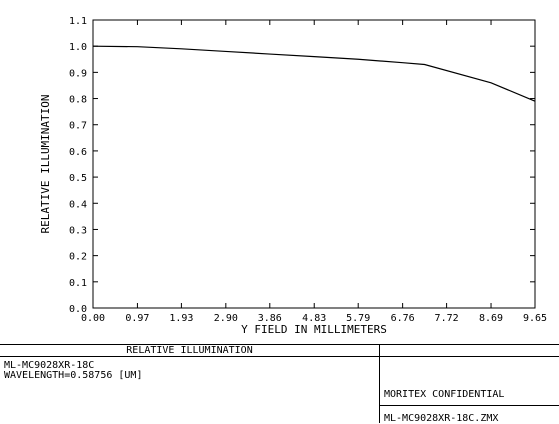  I want to click on confidential-label: MORITEX CONFIDENTIAL, so click(444, 394).